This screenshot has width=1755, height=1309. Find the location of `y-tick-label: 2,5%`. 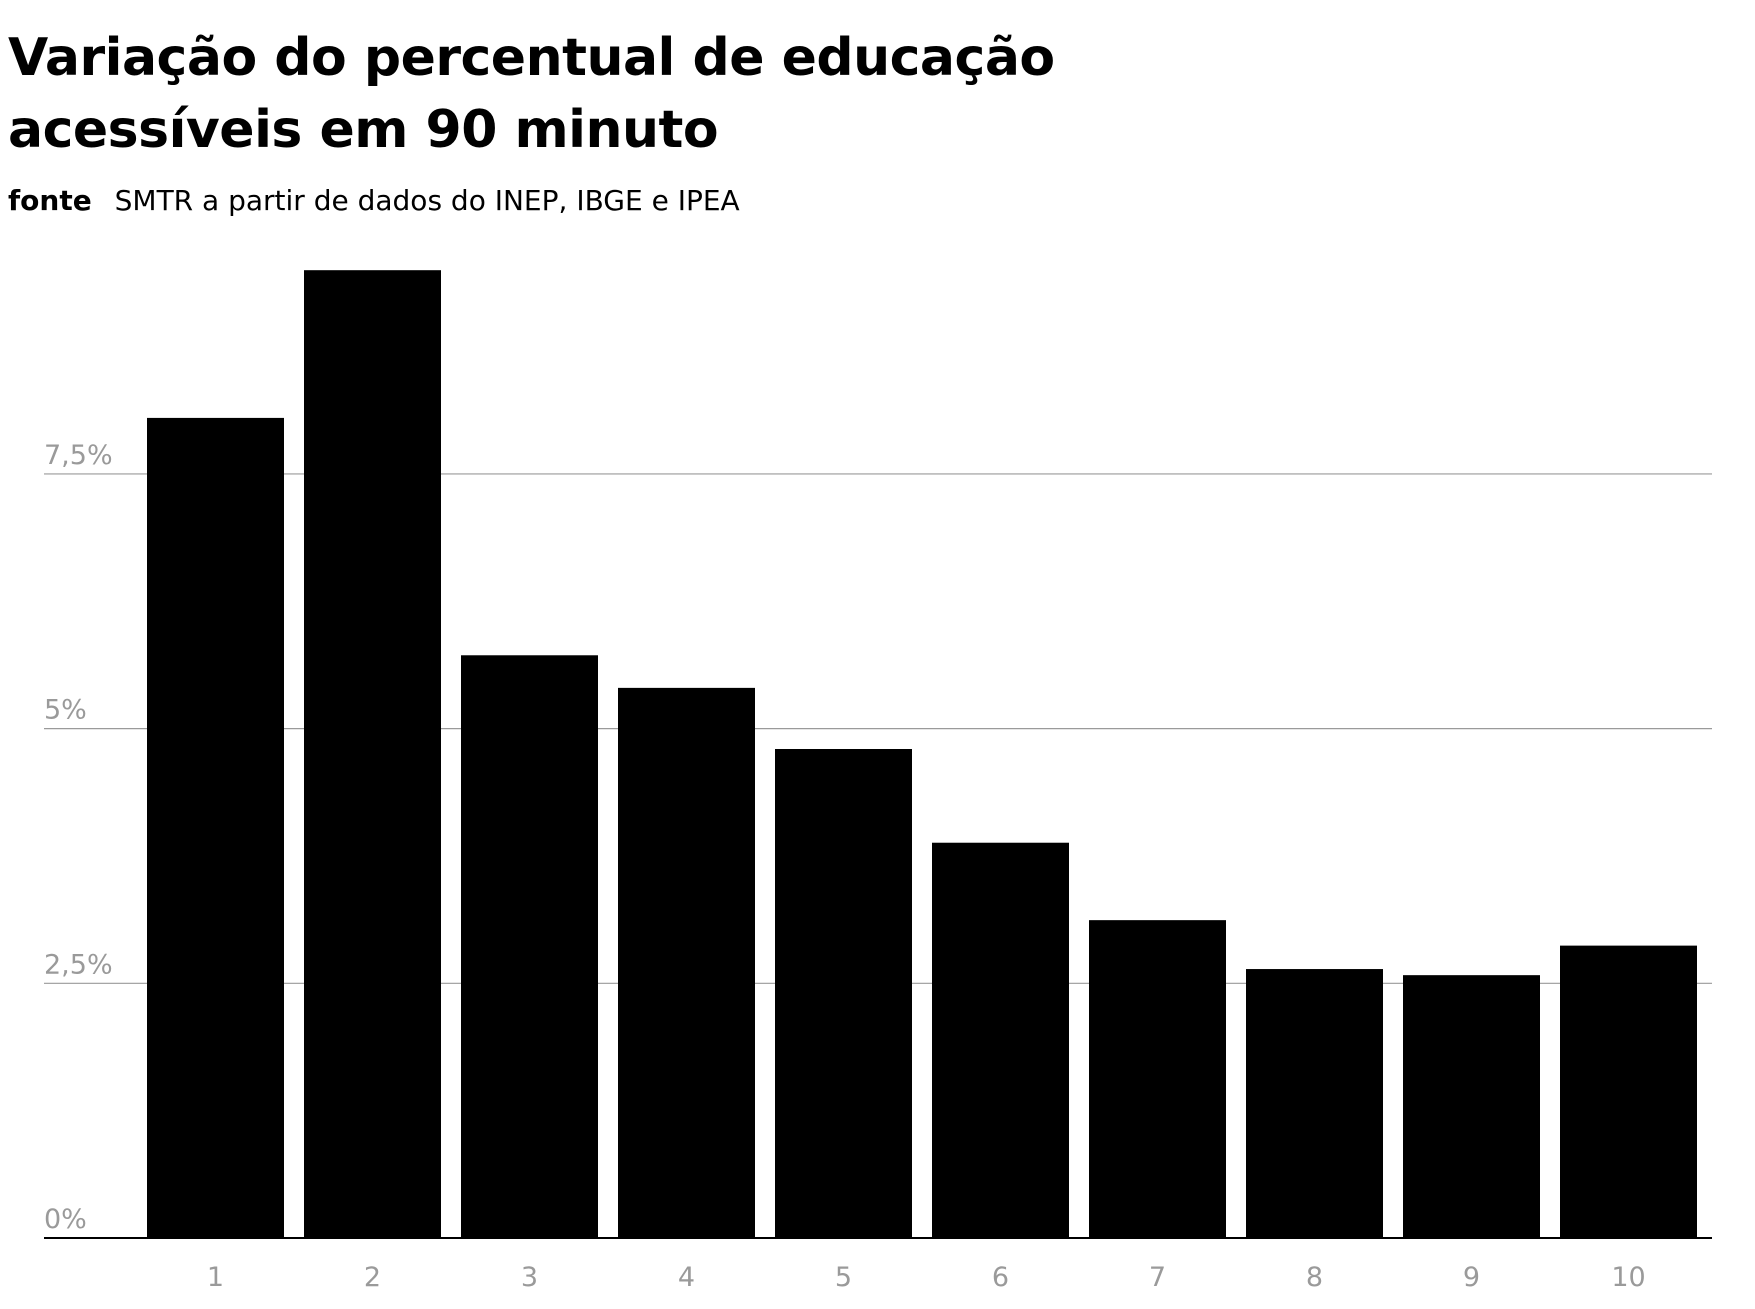

y-tick-label: 2,5% is located at coordinates (78, 964).